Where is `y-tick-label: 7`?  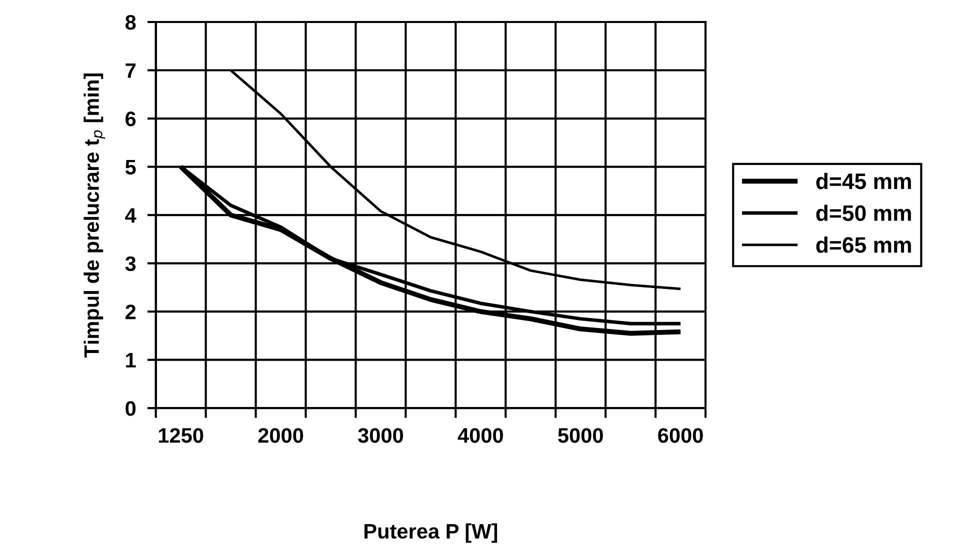 y-tick-label: 7 is located at coordinates (131, 70).